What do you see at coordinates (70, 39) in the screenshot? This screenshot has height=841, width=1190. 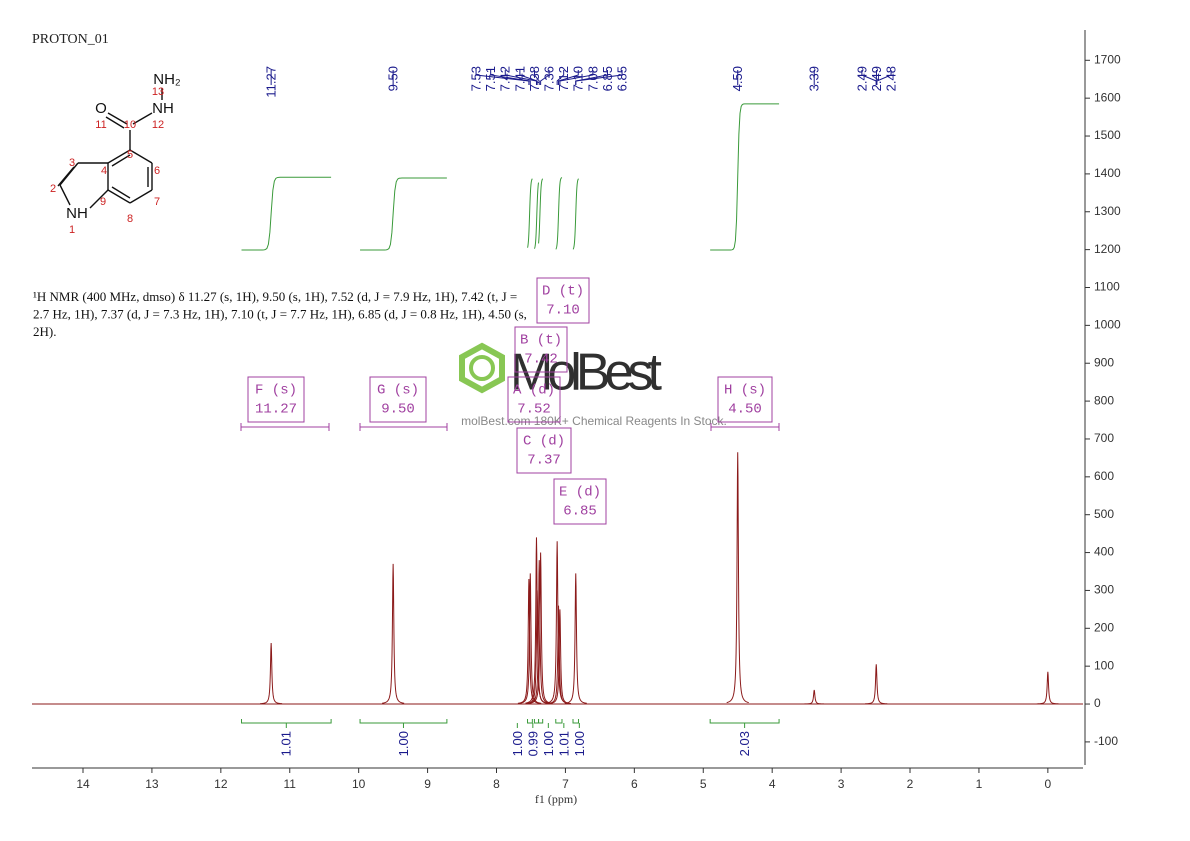 I see `chart-title: PROTON_01` at bounding box center [70, 39].